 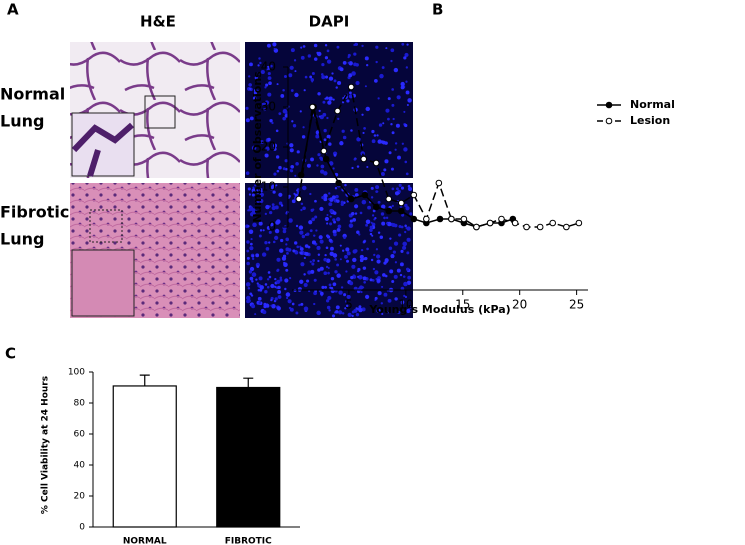 What do you see at coordinates (349, 305) in the screenshot?
I see `x-tick-label: 5` at bounding box center [349, 305].